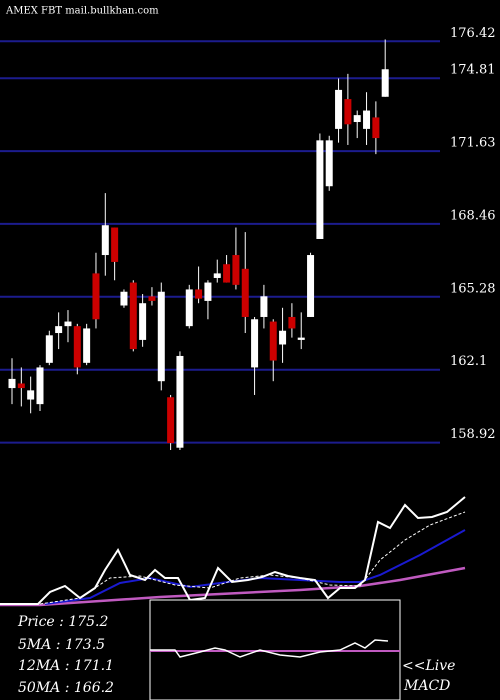  Describe the element at coordinates (473, 434) in the screenshot. I see `y-tick-label: 158.92` at that location.